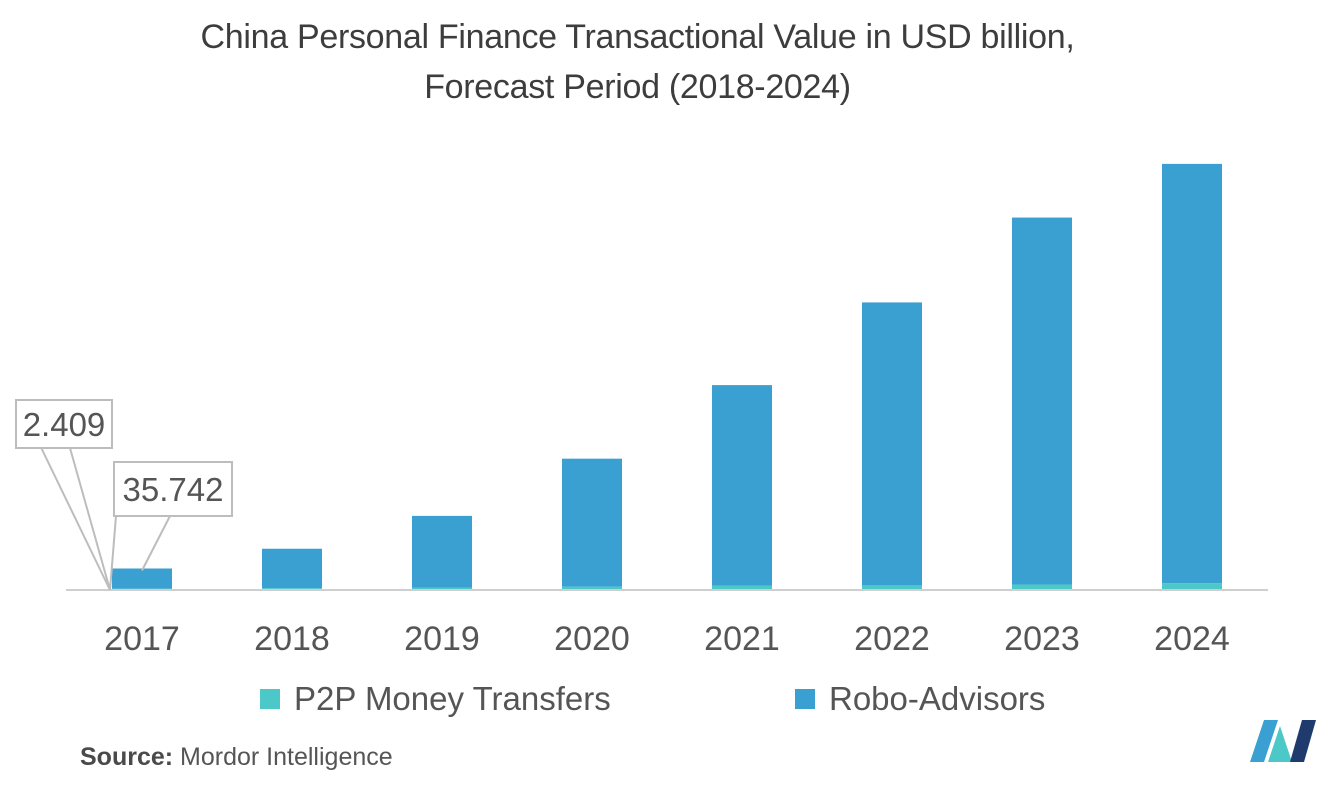  I want to click on callout-box-35.742, so click(173, 489).